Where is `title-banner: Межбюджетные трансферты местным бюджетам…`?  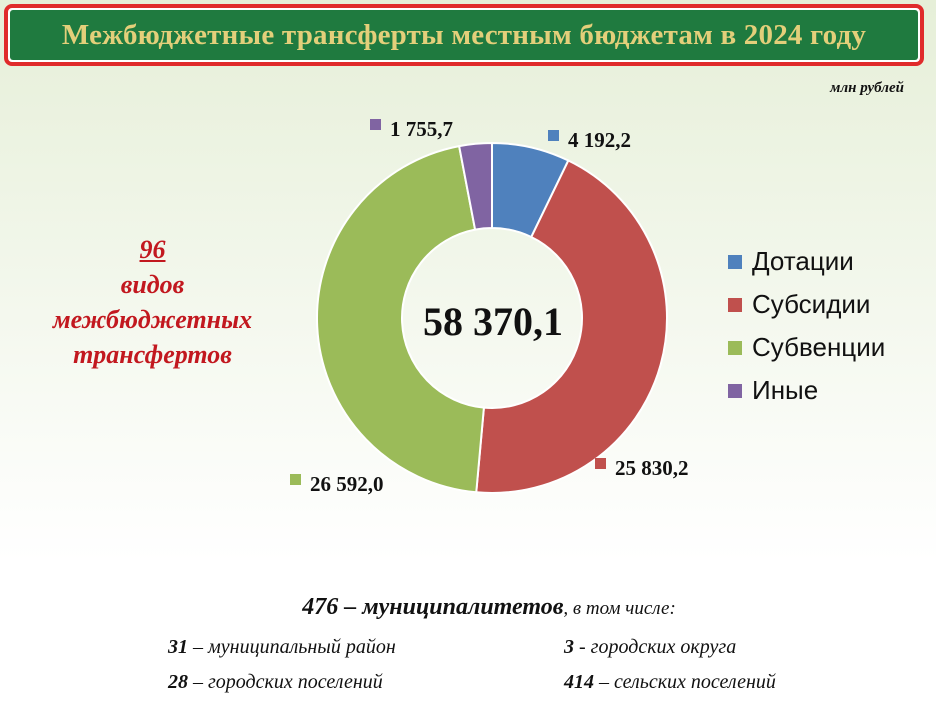 title-banner: Межбюджетные трансферты местным бюджетам… is located at coordinates (464, 35).